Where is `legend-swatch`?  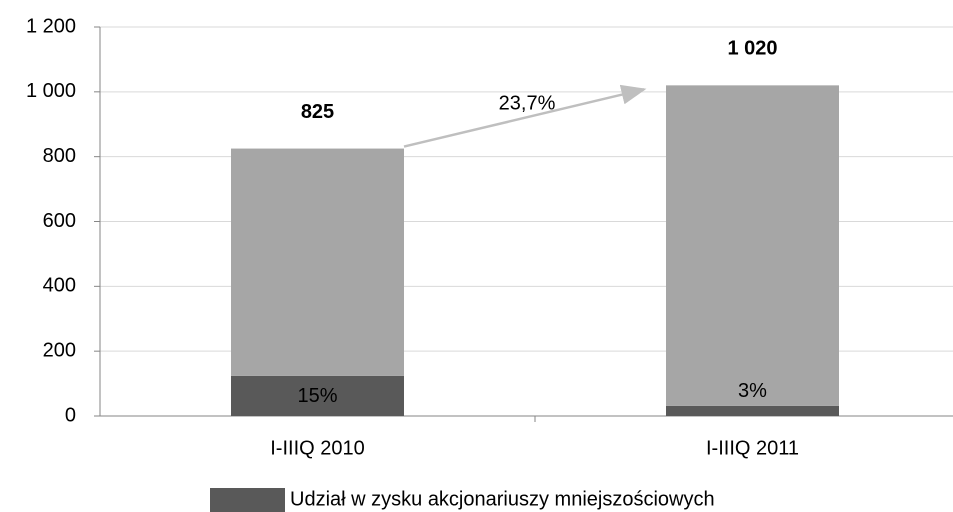
legend-swatch is located at coordinates (247, 500).